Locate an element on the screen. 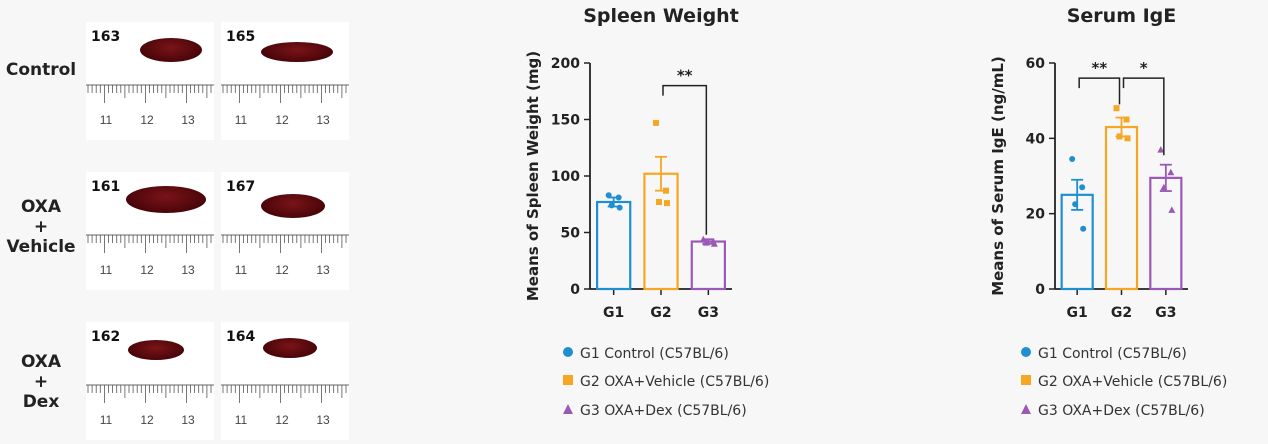 This screenshot has width=1268, height=444. spleen-photo: 167 11 12 13 is located at coordinates (285, 231).